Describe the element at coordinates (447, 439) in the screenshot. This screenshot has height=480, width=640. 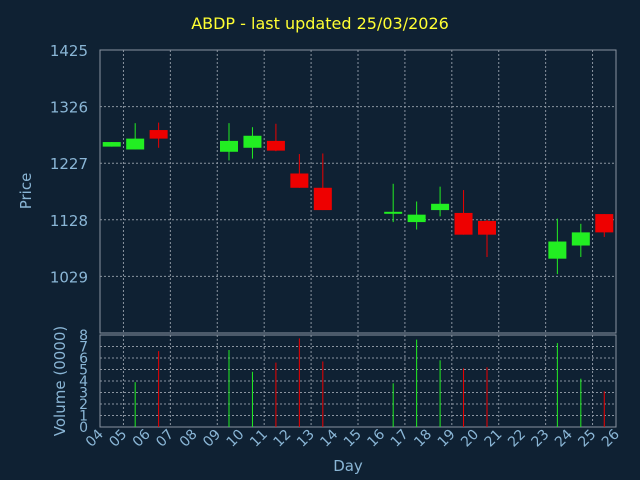
I see `x-tick-label: 19` at that location.